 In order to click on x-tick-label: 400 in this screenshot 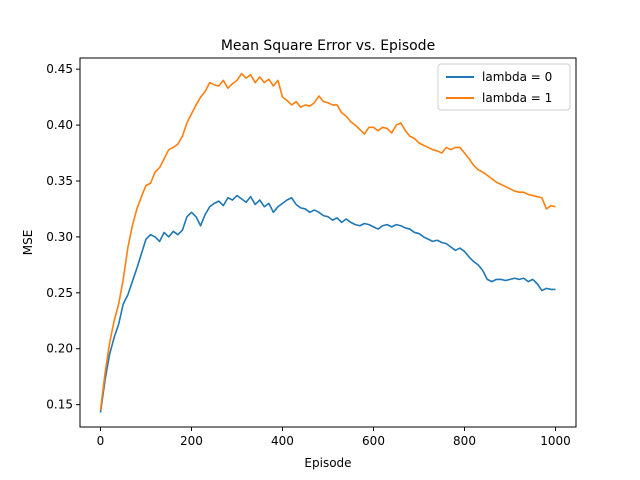, I will do `click(282, 441)`.